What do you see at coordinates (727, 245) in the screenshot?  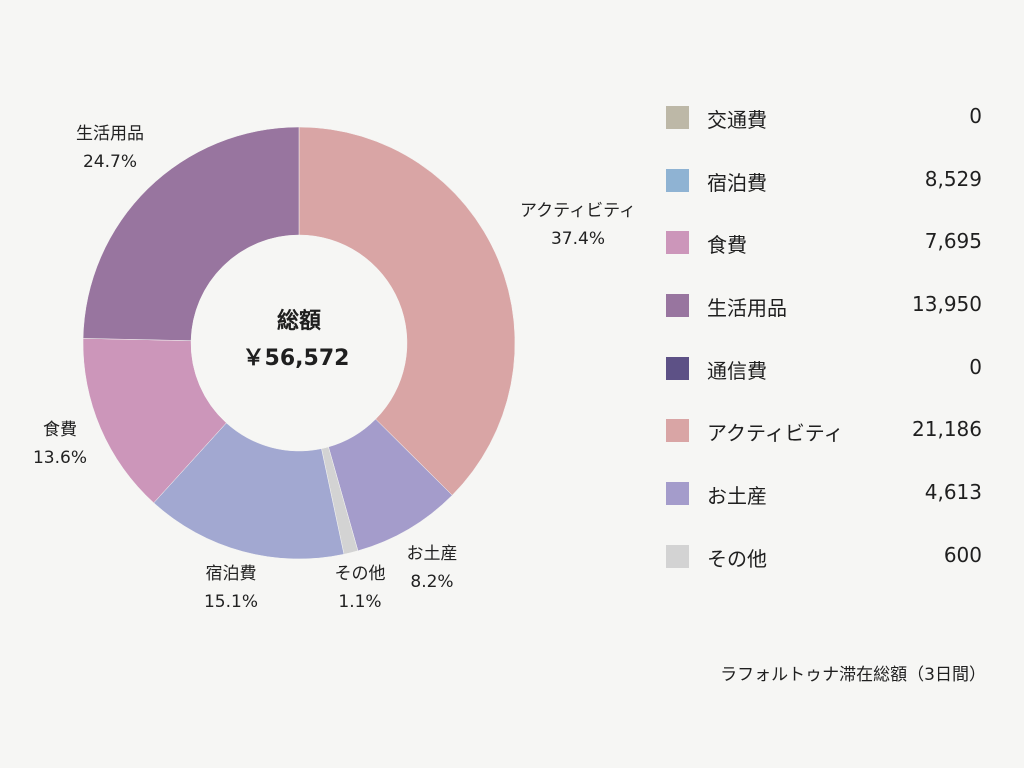 I see `legend-name: 食費` at bounding box center [727, 245].